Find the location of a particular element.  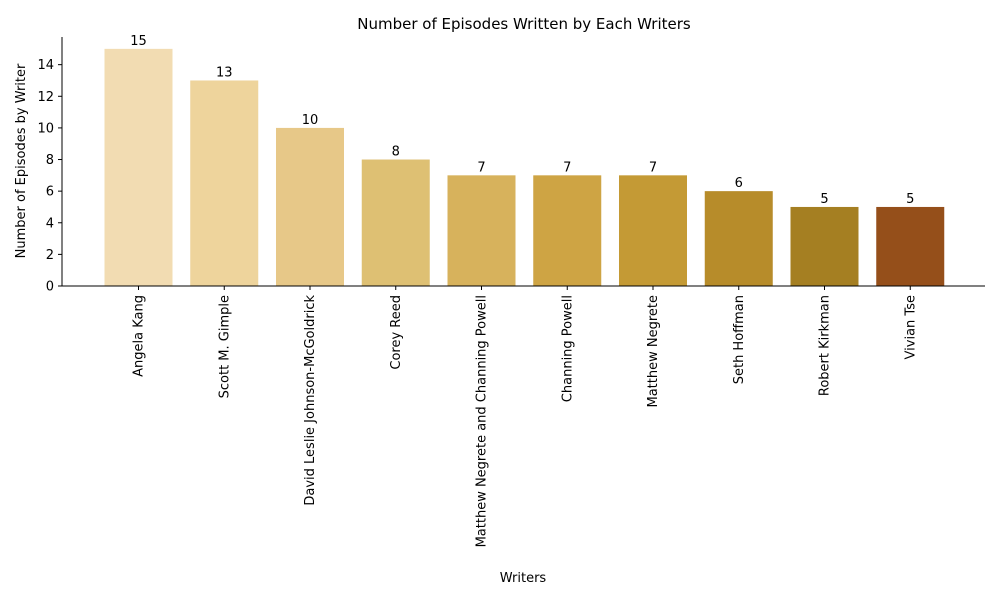

bar-value-label: 8 is located at coordinates (396, 152).